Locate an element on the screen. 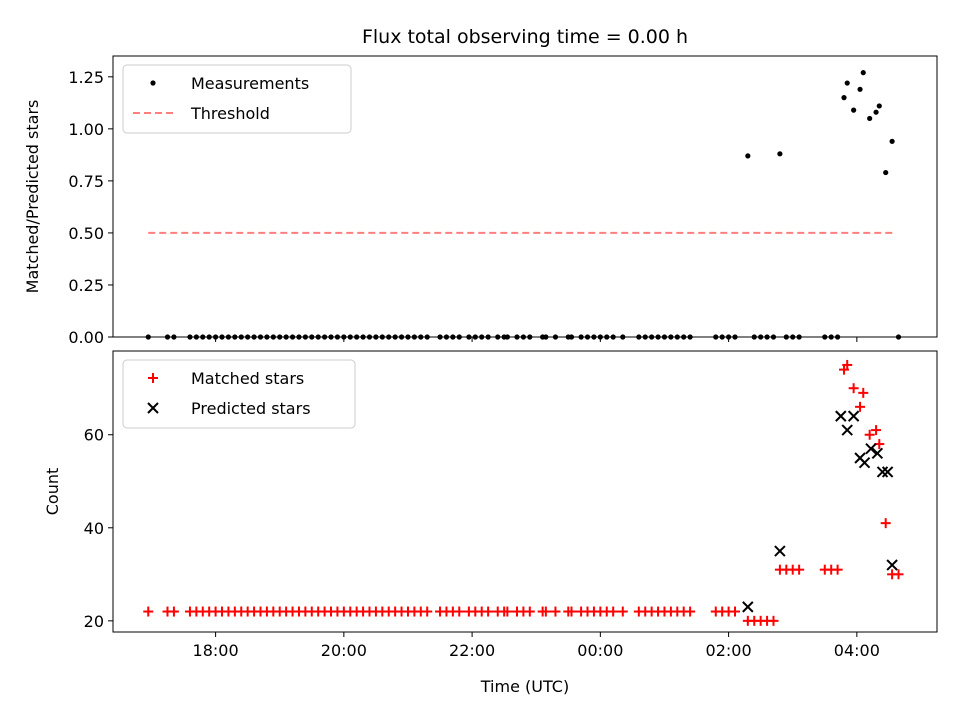  y-tick-label: 20 is located at coordinates (94, 621).